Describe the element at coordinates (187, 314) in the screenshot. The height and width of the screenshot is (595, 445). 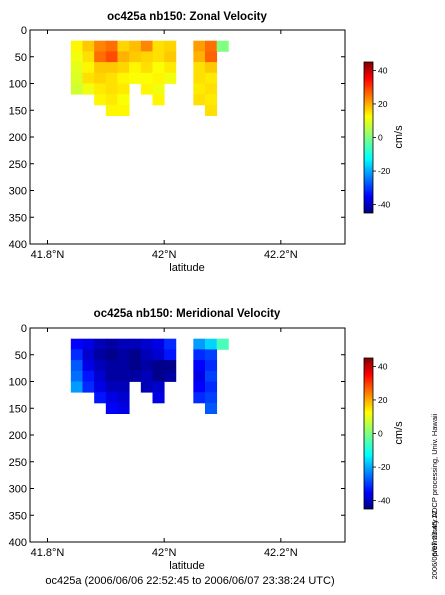
I see `meridional-title: oc425a nb150: Meridional Velocity` at that location.